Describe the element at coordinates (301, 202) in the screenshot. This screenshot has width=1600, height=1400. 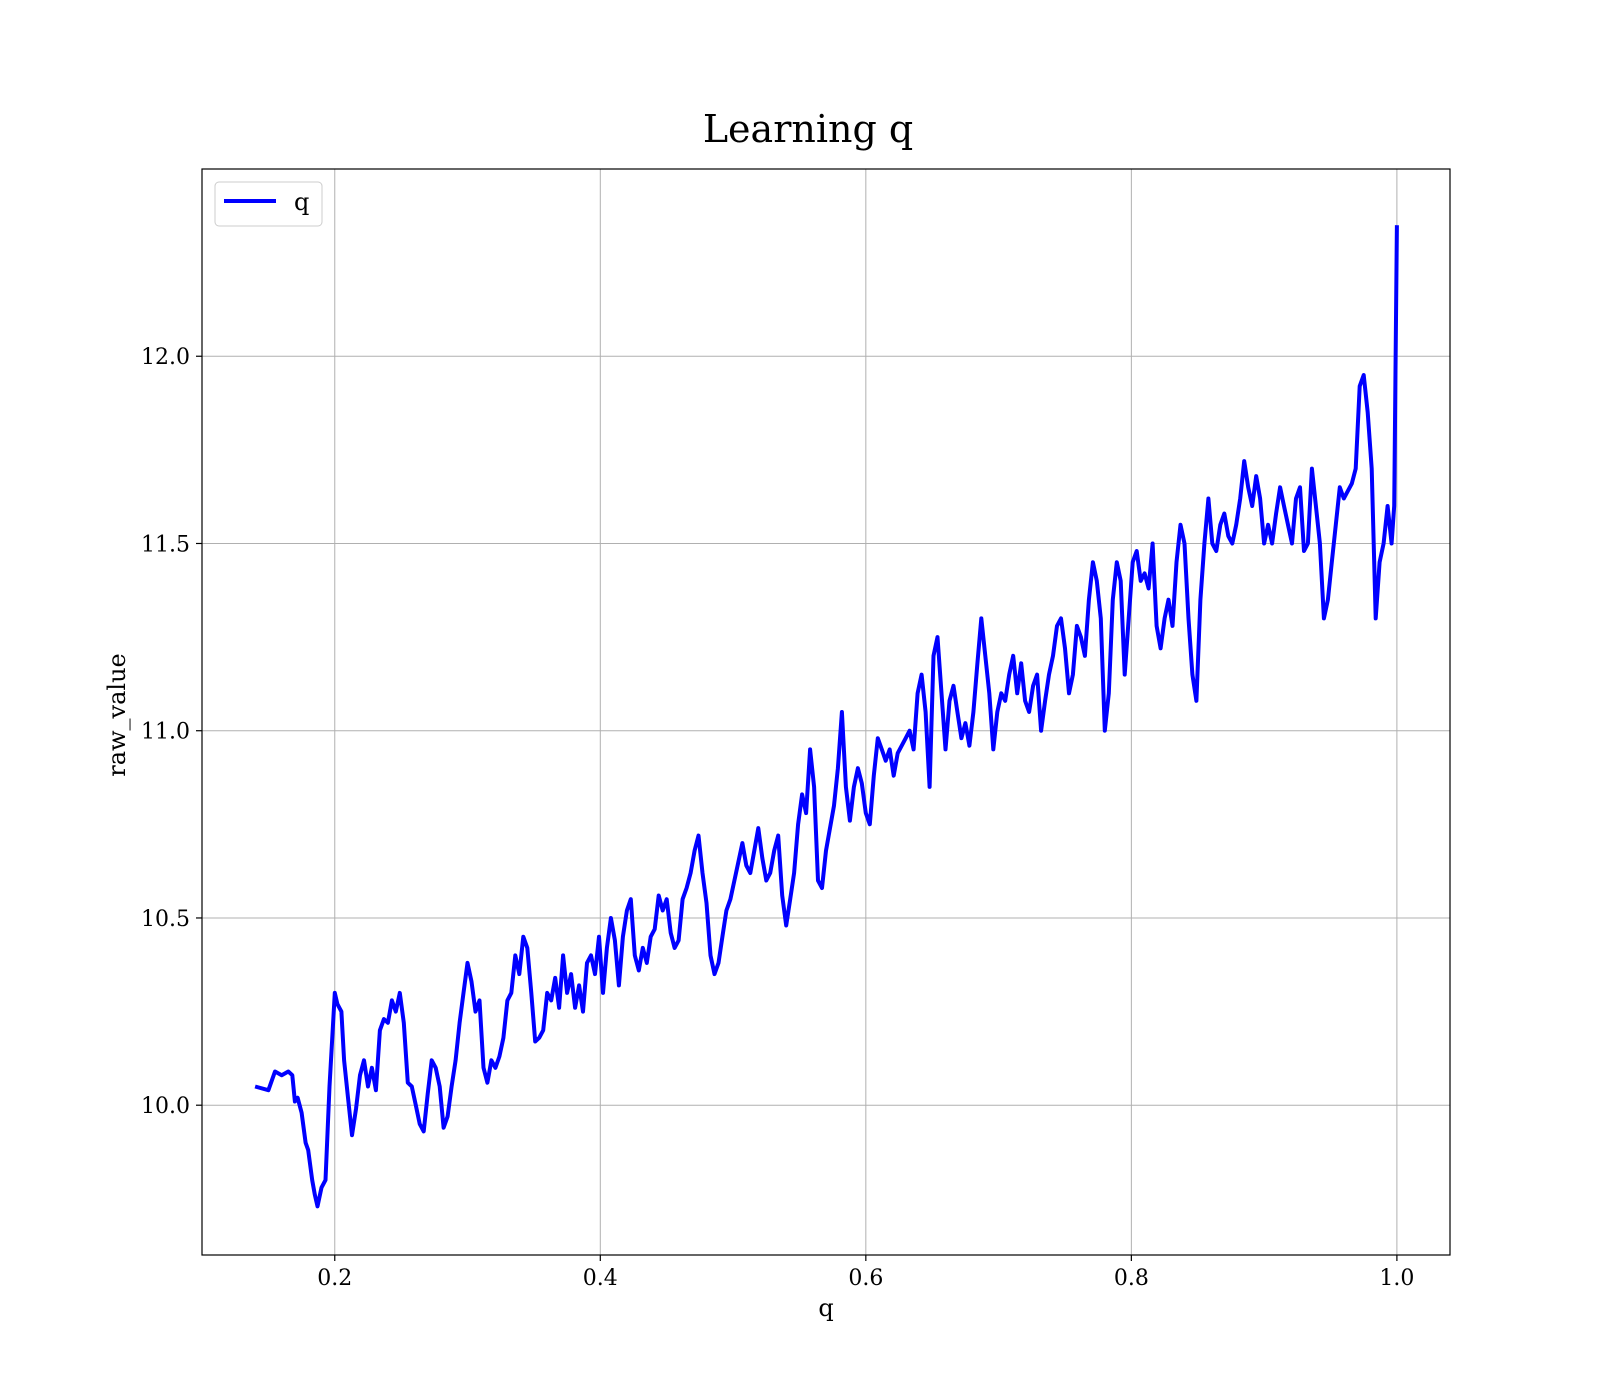
I see `legend-label-q: q` at that location.